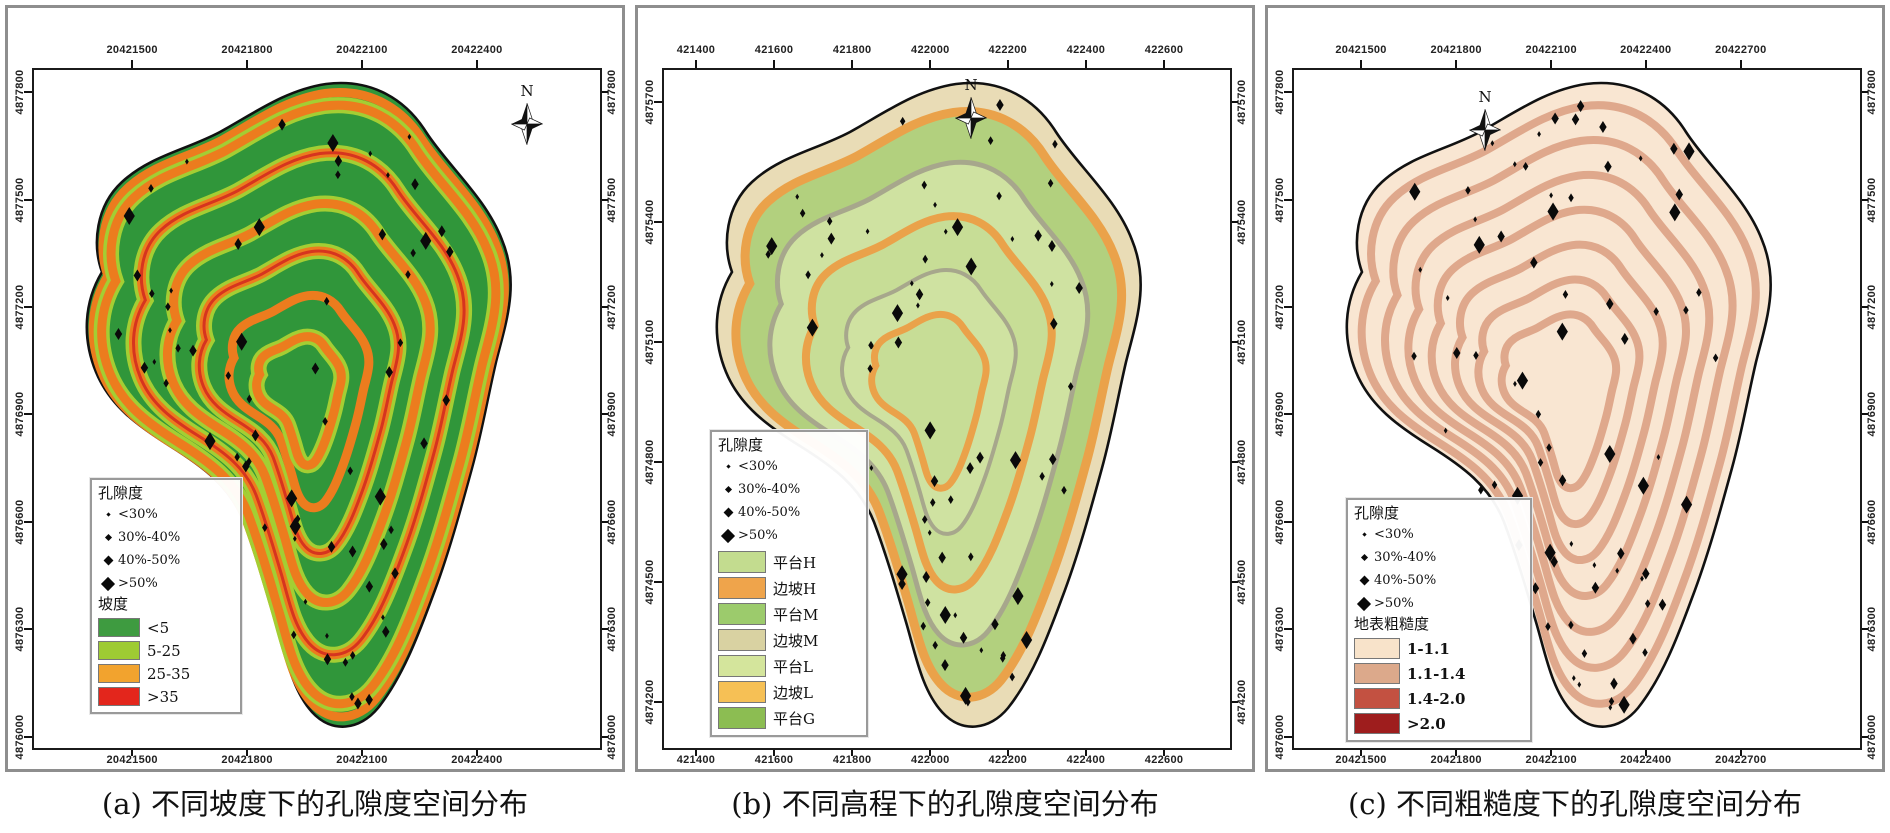  What do you see at coordinates (1164, 760) in the screenshot?
I see `x-axis-label-bottom: 422600` at bounding box center [1164, 760].